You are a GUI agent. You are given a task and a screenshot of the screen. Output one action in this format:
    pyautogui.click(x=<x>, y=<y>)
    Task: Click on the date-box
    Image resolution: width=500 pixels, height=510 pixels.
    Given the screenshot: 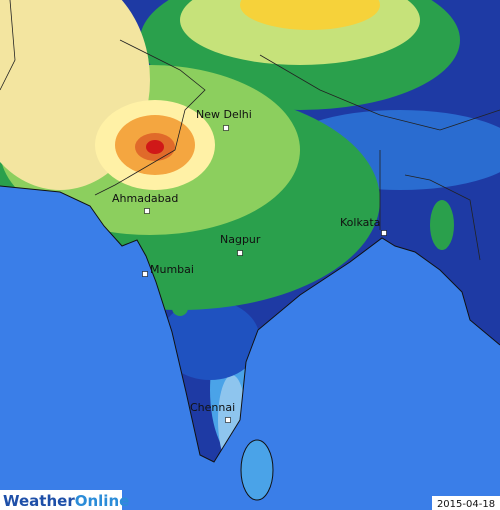 What is the action you would take?
    pyautogui.click(x=466, y=503)
    